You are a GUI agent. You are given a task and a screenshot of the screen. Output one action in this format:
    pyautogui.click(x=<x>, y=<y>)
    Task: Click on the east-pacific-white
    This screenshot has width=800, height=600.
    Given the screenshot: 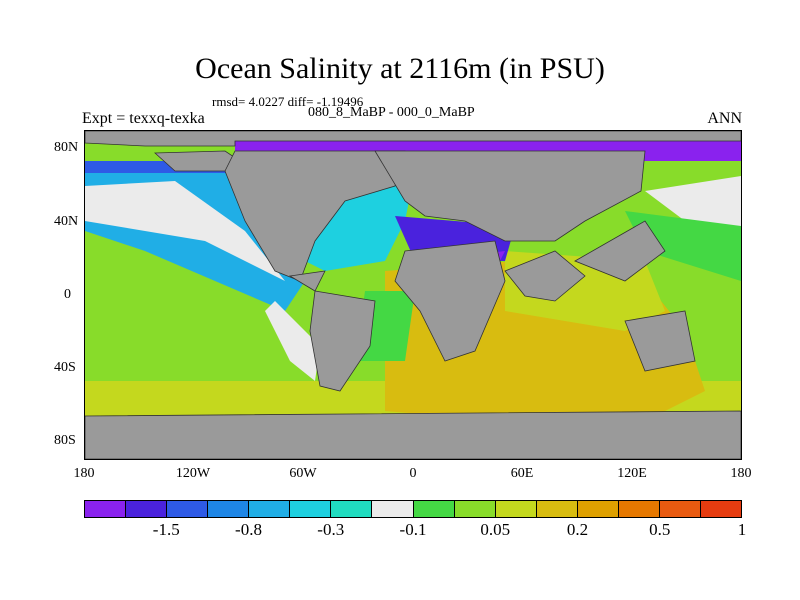 What is the action you would take?
    pyautogui.click(x=292, y=341)
    